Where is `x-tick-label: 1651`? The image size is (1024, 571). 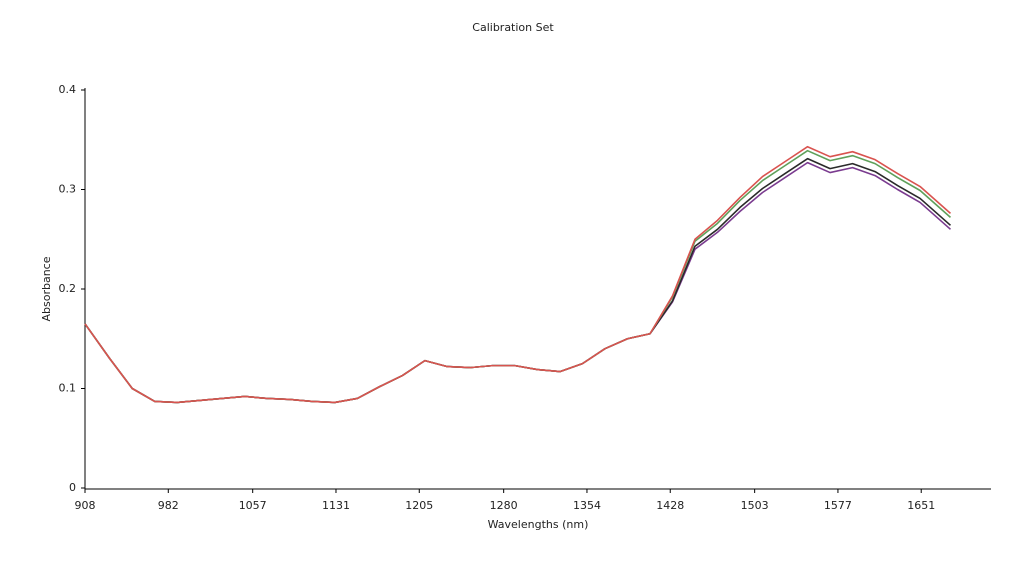 x-tick-label: 1651 is located at coordinates (921, 505).